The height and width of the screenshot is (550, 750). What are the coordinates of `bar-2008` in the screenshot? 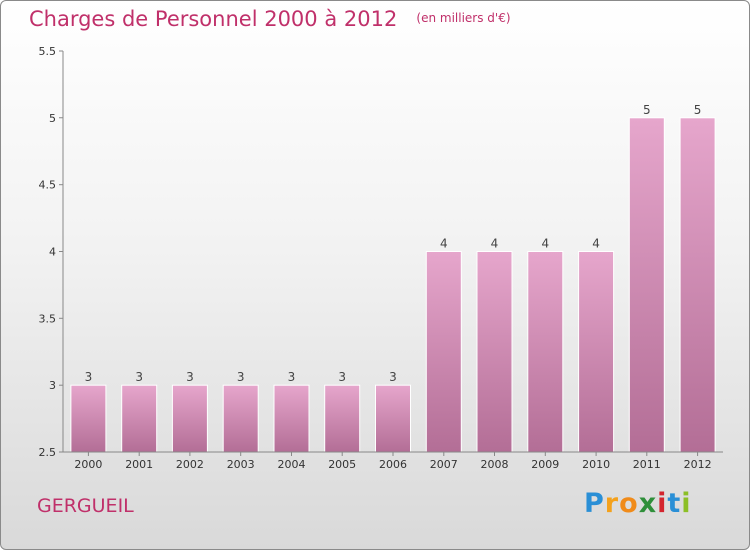 It's located at (494, 352).